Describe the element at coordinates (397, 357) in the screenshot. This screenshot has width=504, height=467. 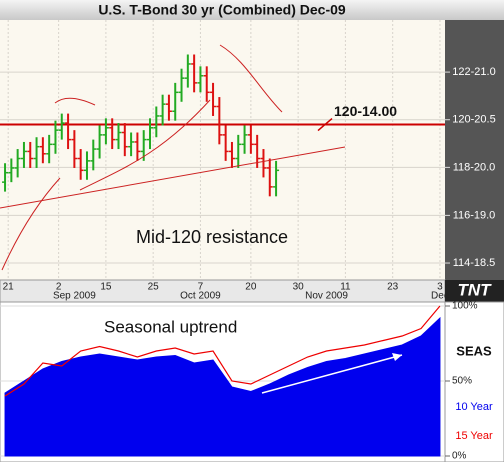
I see `arrow-head` at that location.